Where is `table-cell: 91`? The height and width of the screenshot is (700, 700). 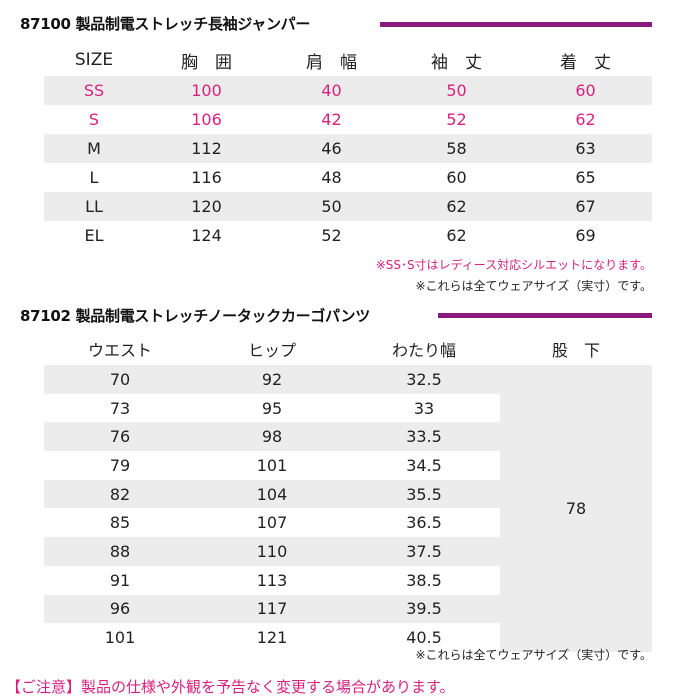 table-cell: 91 is located at coordinates (120, 580).